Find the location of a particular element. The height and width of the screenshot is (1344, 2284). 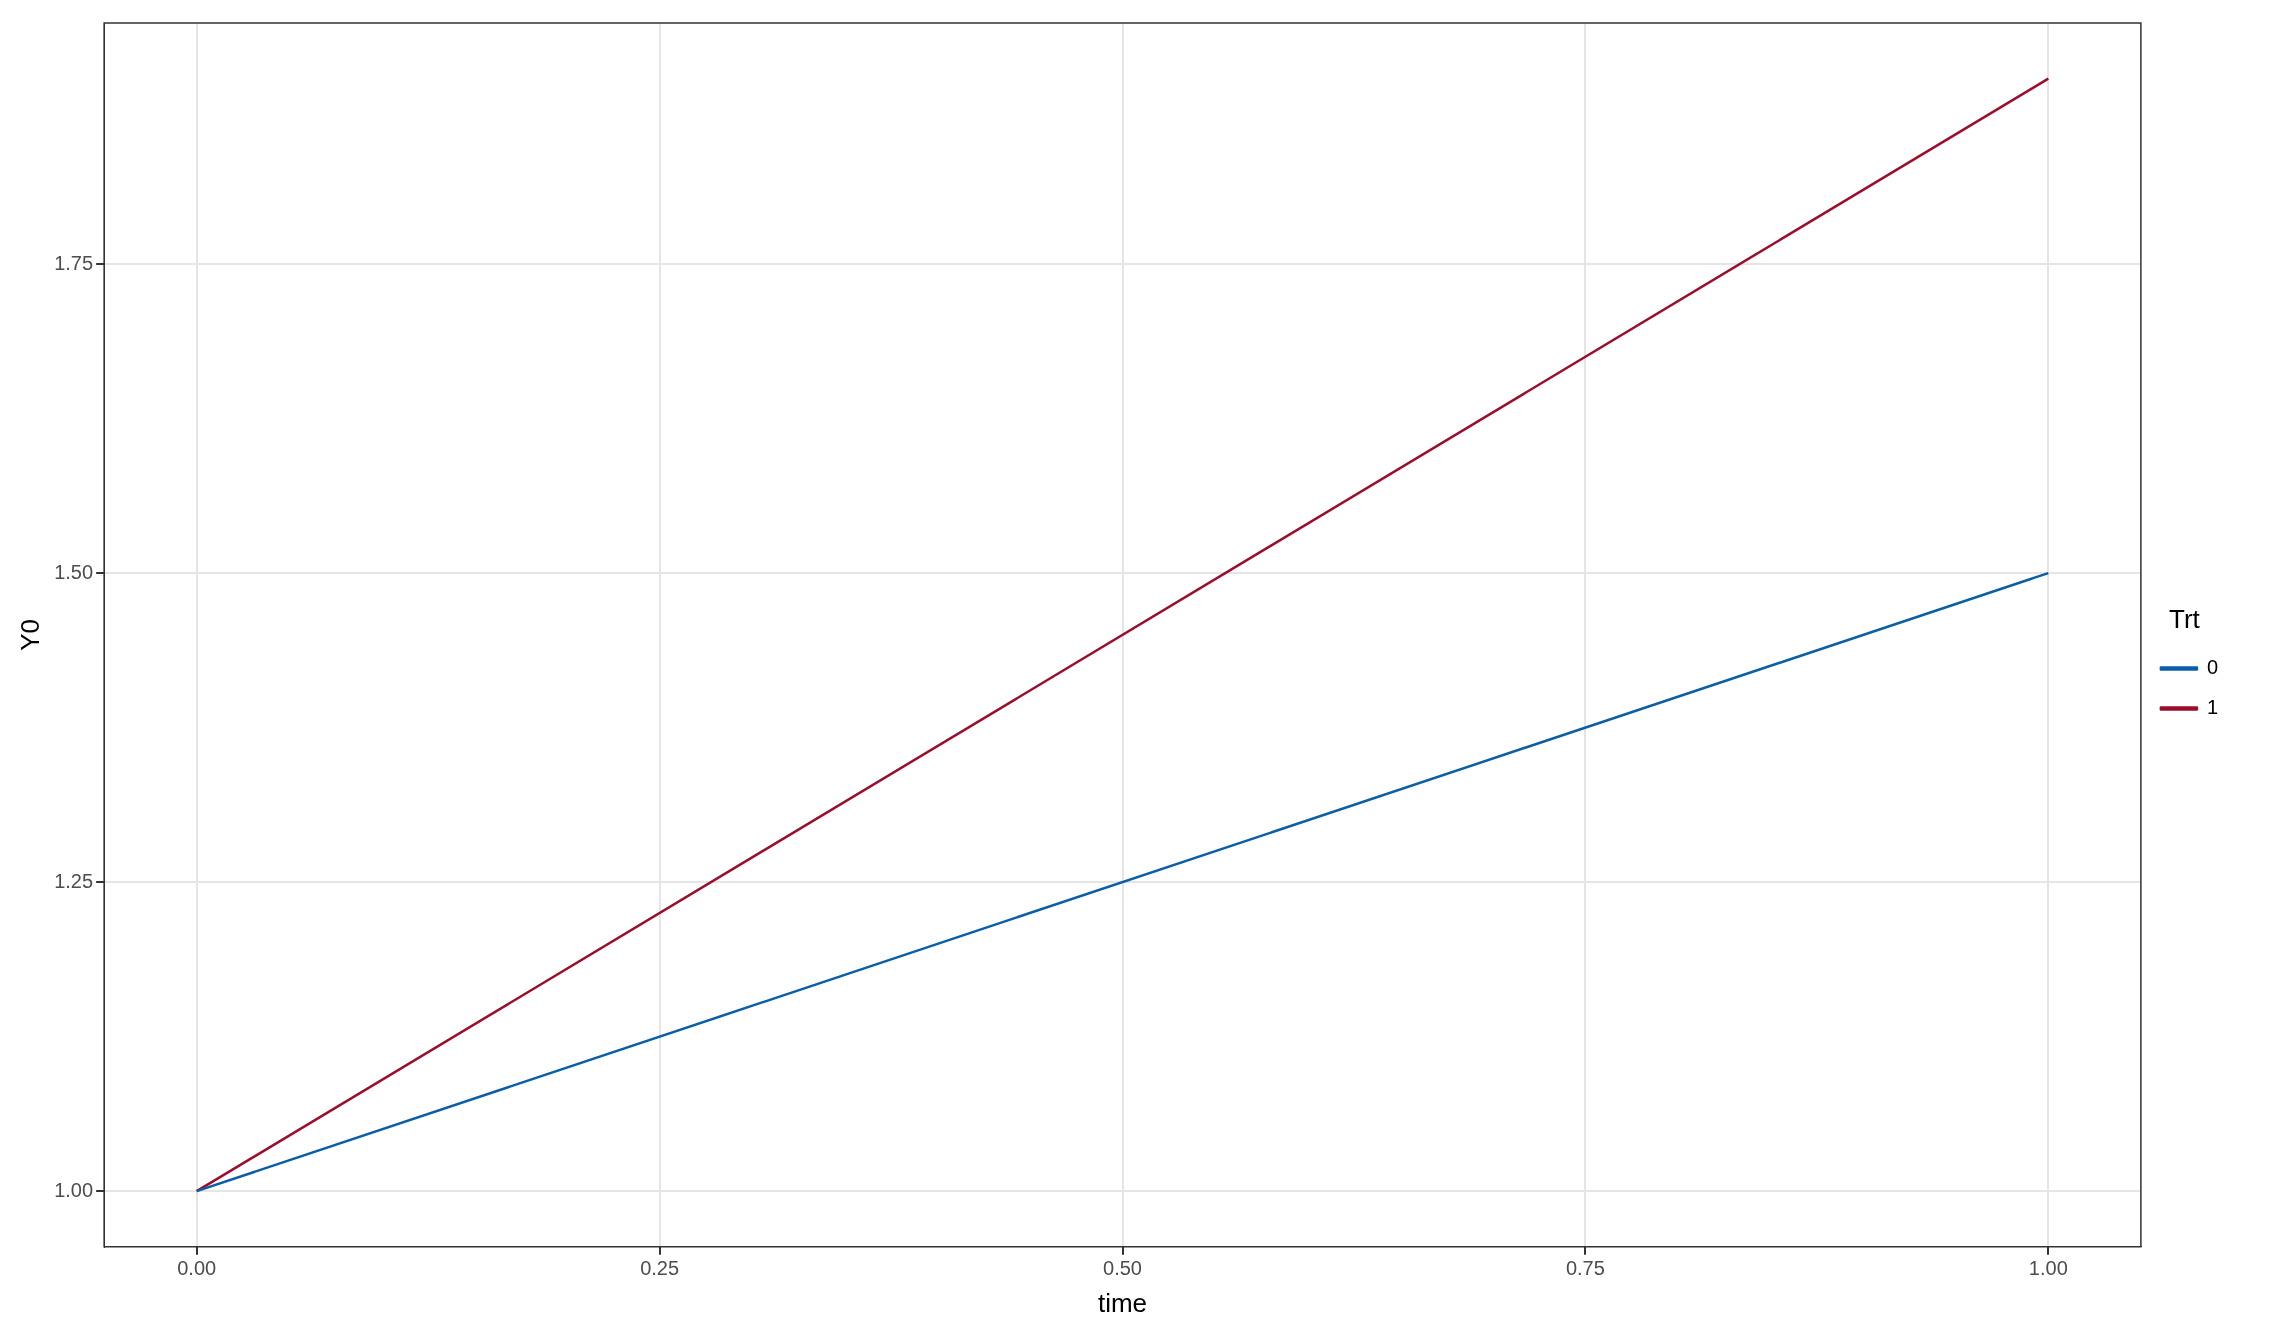

y-axis-title: Y0 is located at coordinates (29, 634).